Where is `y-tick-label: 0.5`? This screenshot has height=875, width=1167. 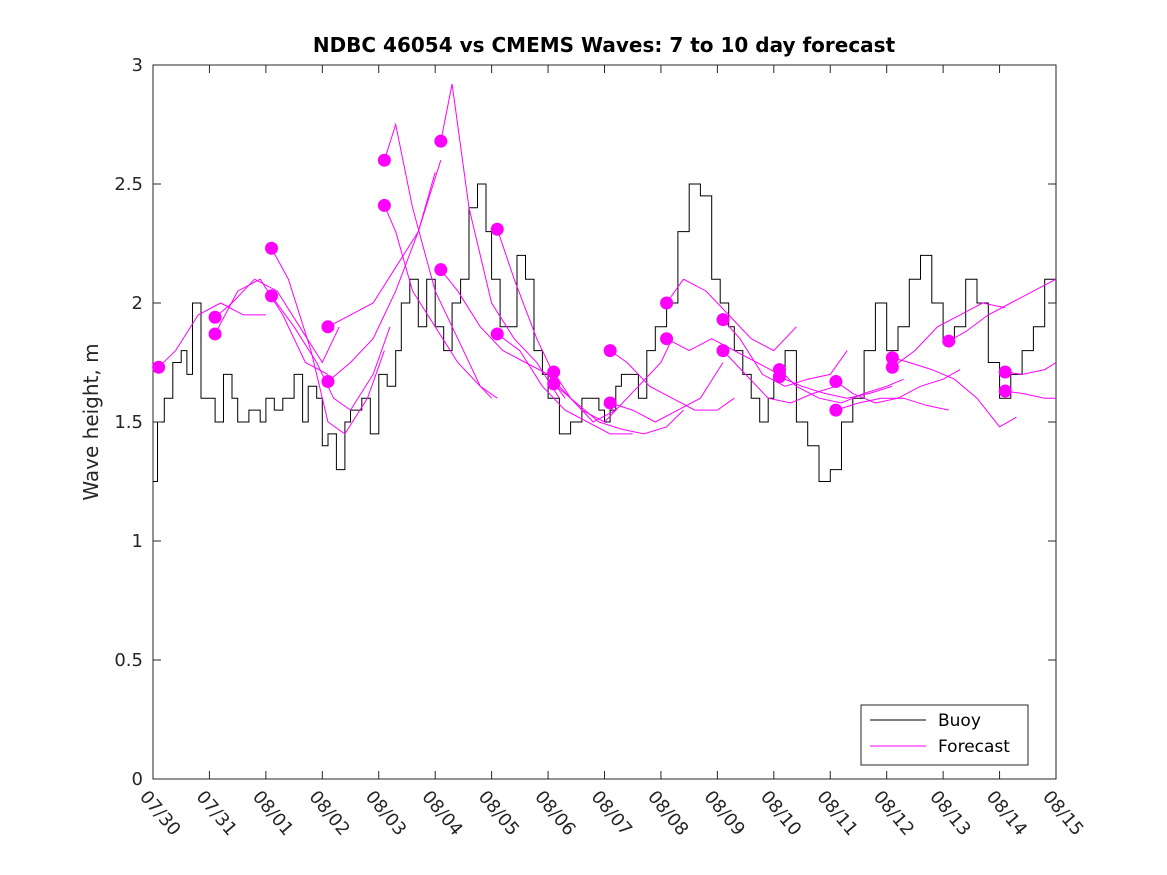 y-tick-label: 0.5 is located at coordinates (128, 660).